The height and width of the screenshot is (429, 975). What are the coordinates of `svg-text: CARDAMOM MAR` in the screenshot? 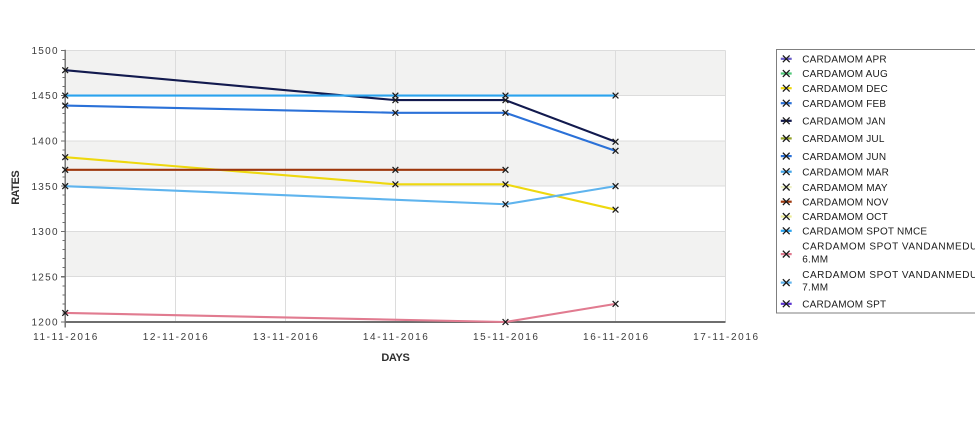 It's located at (845, 172).